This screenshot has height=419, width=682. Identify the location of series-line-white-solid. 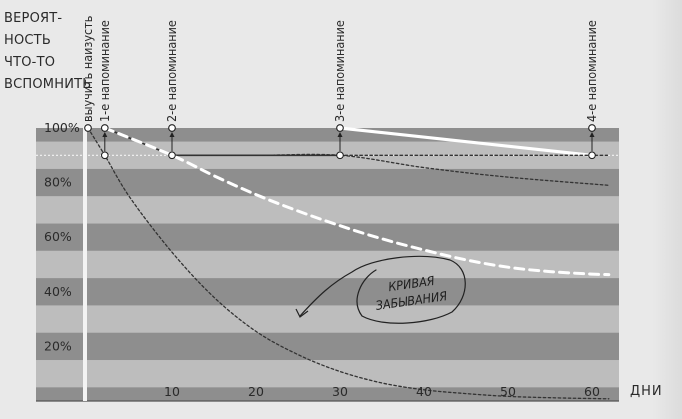
(466, 141).